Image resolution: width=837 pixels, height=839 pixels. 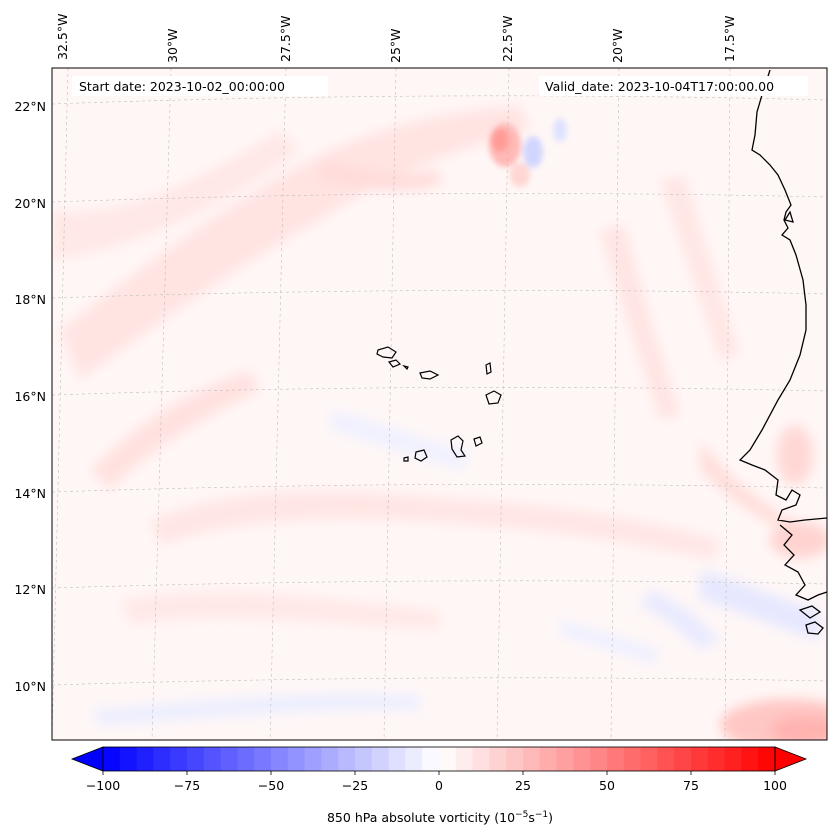 I want to click on lon-label-25w: 25°W, so click(x=395, y=45).